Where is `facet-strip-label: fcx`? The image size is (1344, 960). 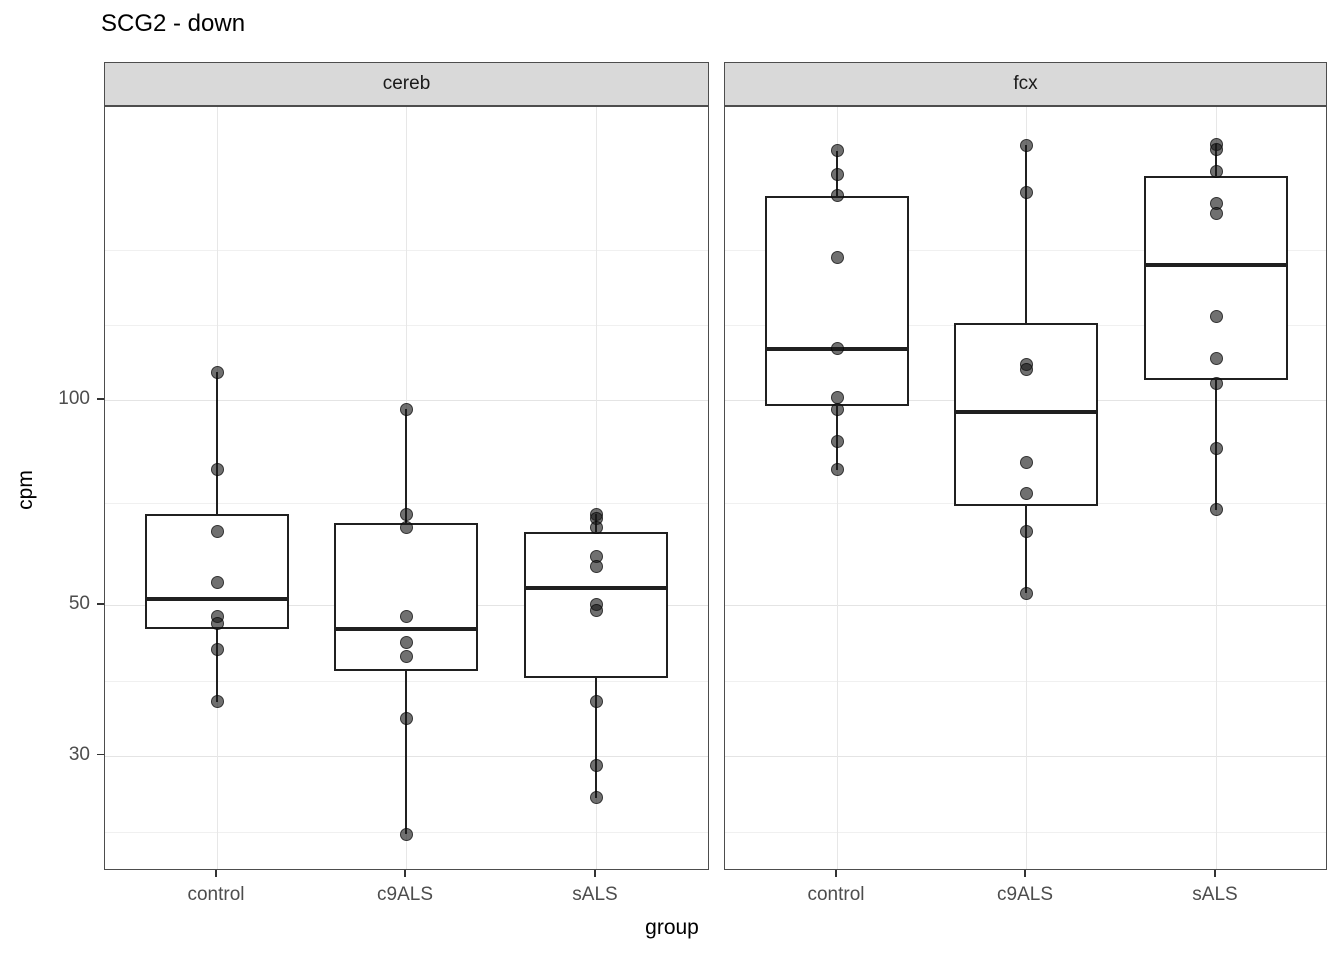
facet-strip-label: fcx is located at coordinates (1025, 83).